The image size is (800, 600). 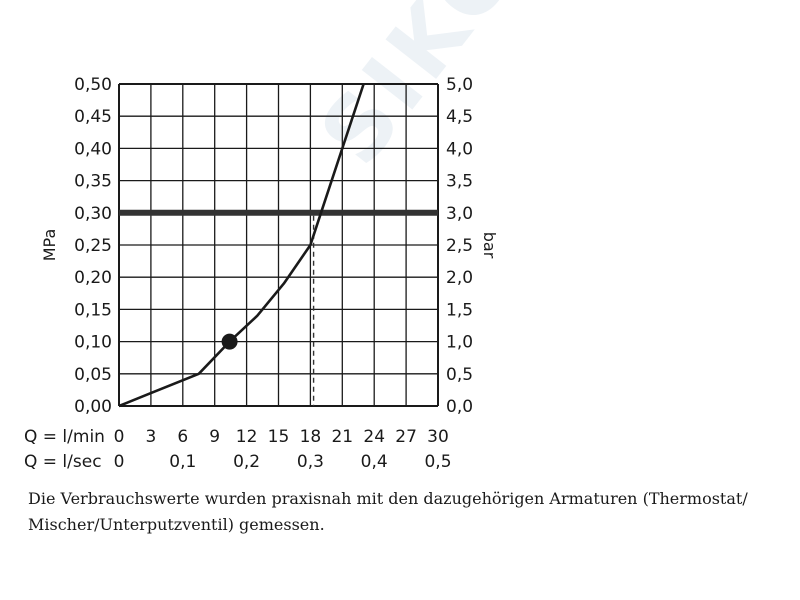 I want to click on y-tick-label-left: 0,00, so click(x=93, y=407).